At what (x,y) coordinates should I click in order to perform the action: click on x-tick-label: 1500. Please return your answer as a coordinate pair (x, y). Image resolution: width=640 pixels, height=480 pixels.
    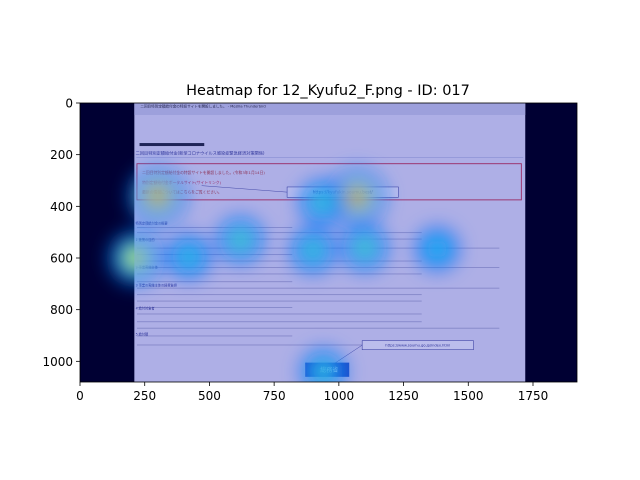
    Looking at the image, I should click on (468, 396).